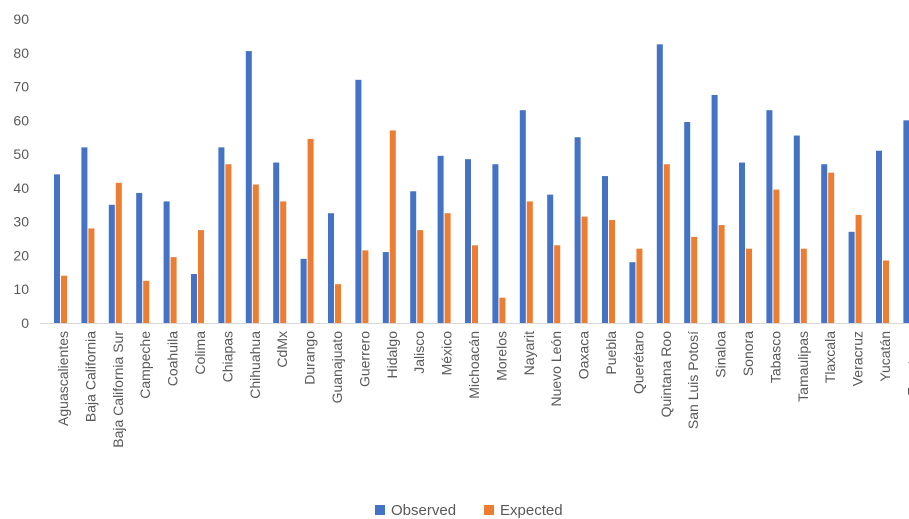  Describe the element at coordinates (25, 323) in the screenshot. I see `y-tick-label: 0` at that location.